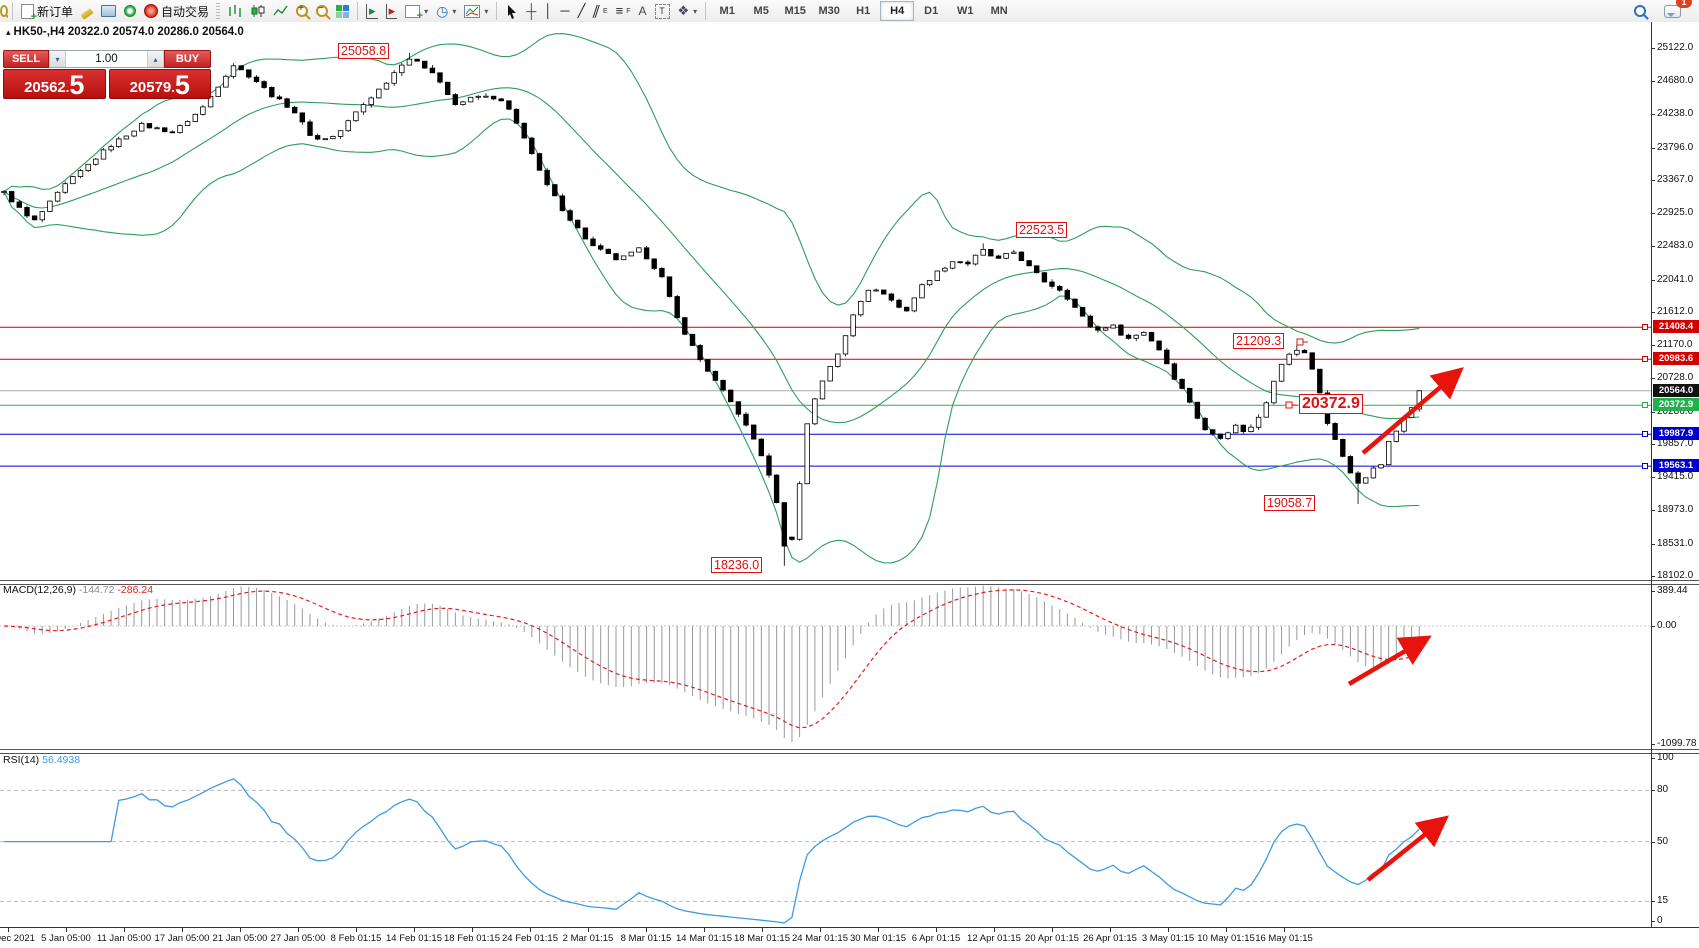 Image resolution: width=1699 pixels, height=948 pixels. I want to click on price-tick-label: 19857.0, so click(1675, 443).